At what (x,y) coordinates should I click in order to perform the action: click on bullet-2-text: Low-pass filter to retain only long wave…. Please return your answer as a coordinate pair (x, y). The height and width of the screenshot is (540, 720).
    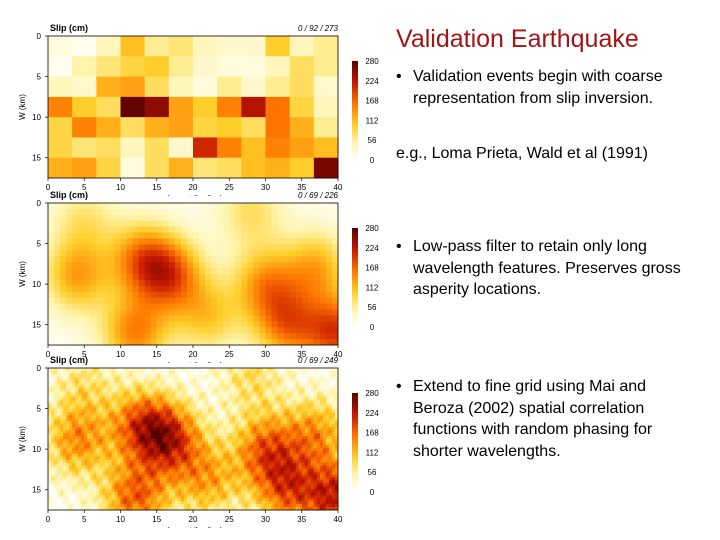
    Looking at the image, I should click on (547, 268).